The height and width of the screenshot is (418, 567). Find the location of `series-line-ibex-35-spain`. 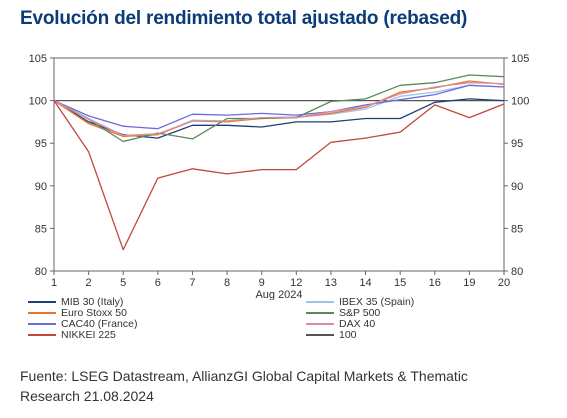

series-line-ibex-35-spain is located at coordinates (279, 110).